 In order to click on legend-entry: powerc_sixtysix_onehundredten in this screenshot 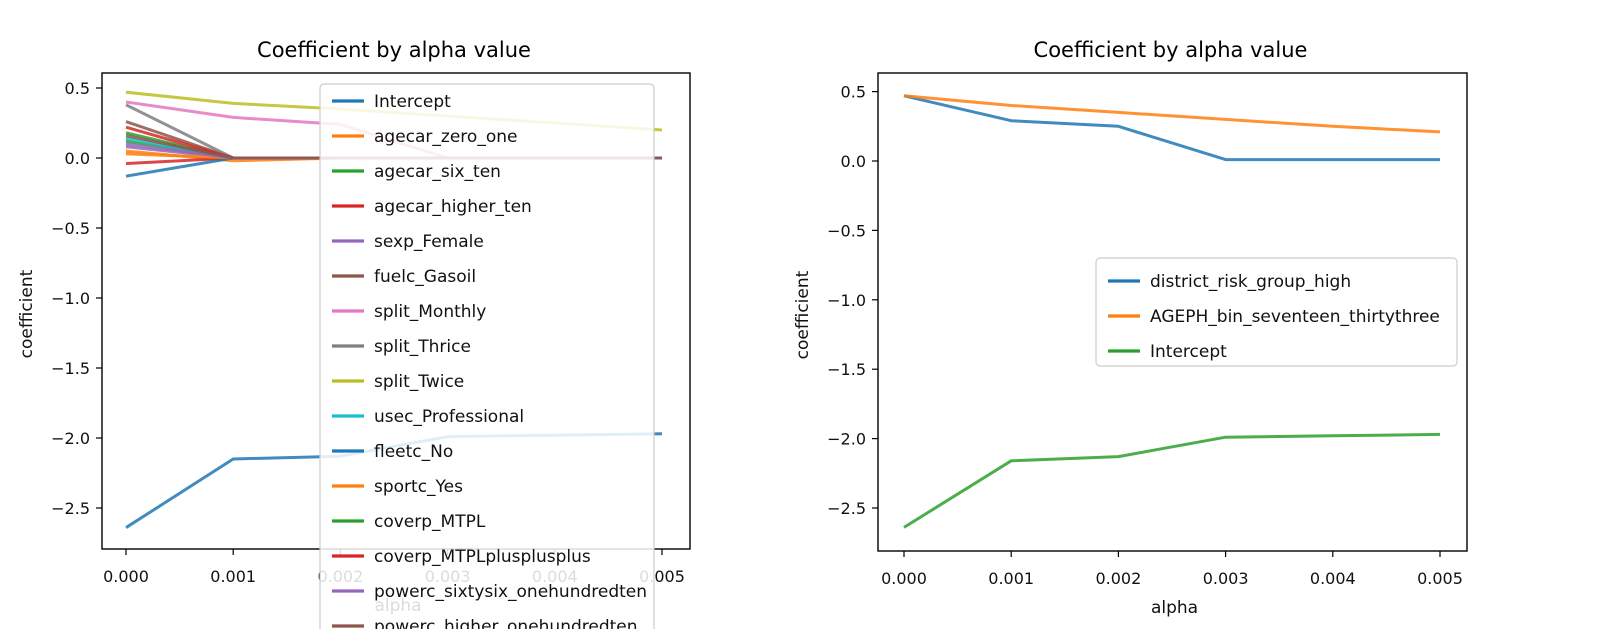, I will do `click(510, 592)`.